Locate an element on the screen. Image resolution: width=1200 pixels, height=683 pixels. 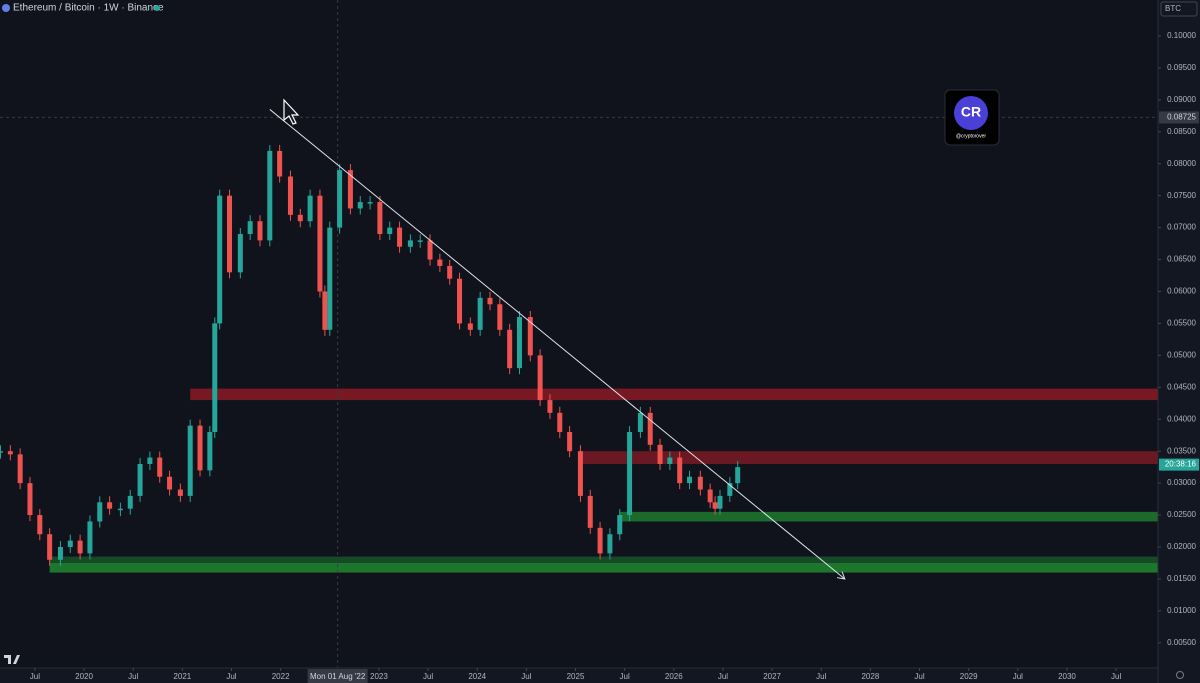
y-tick-label: 0.09500 is located at coordinates (1181, 67).